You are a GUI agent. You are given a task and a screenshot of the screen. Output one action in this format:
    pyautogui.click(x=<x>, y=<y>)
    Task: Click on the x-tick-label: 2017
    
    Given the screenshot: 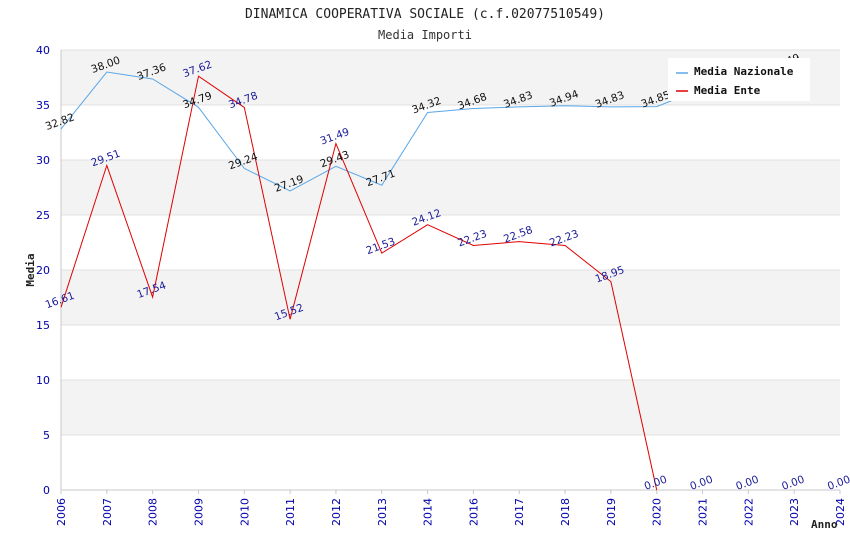 What is the action you would take?
    pyautogui.click(x=519, y=512)
    